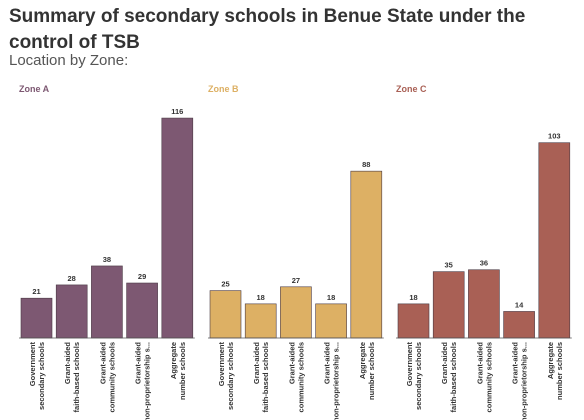 Image resolution: width=584 pixels, height=420 pixels. Describe the element at coordinates (69, 60) in the screenshot. I see `chart-subtitle: Location by Zone:` at that location.